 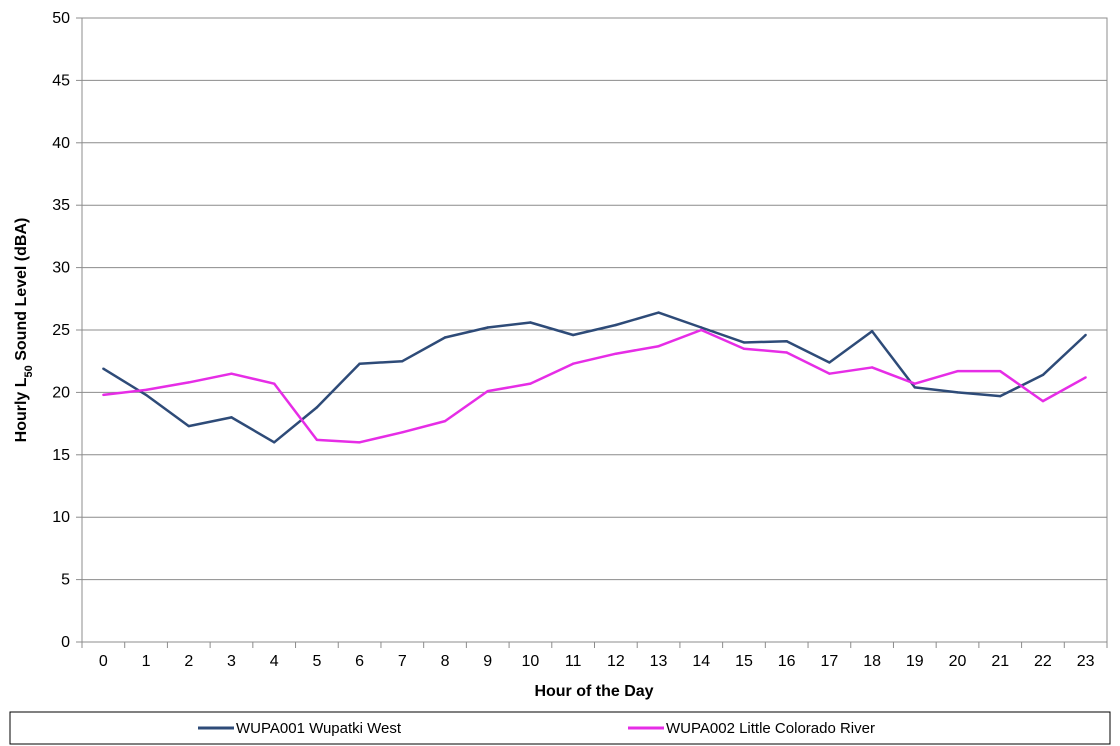 I want to click on x-tick-label: 11, so click(x=573, y=661).